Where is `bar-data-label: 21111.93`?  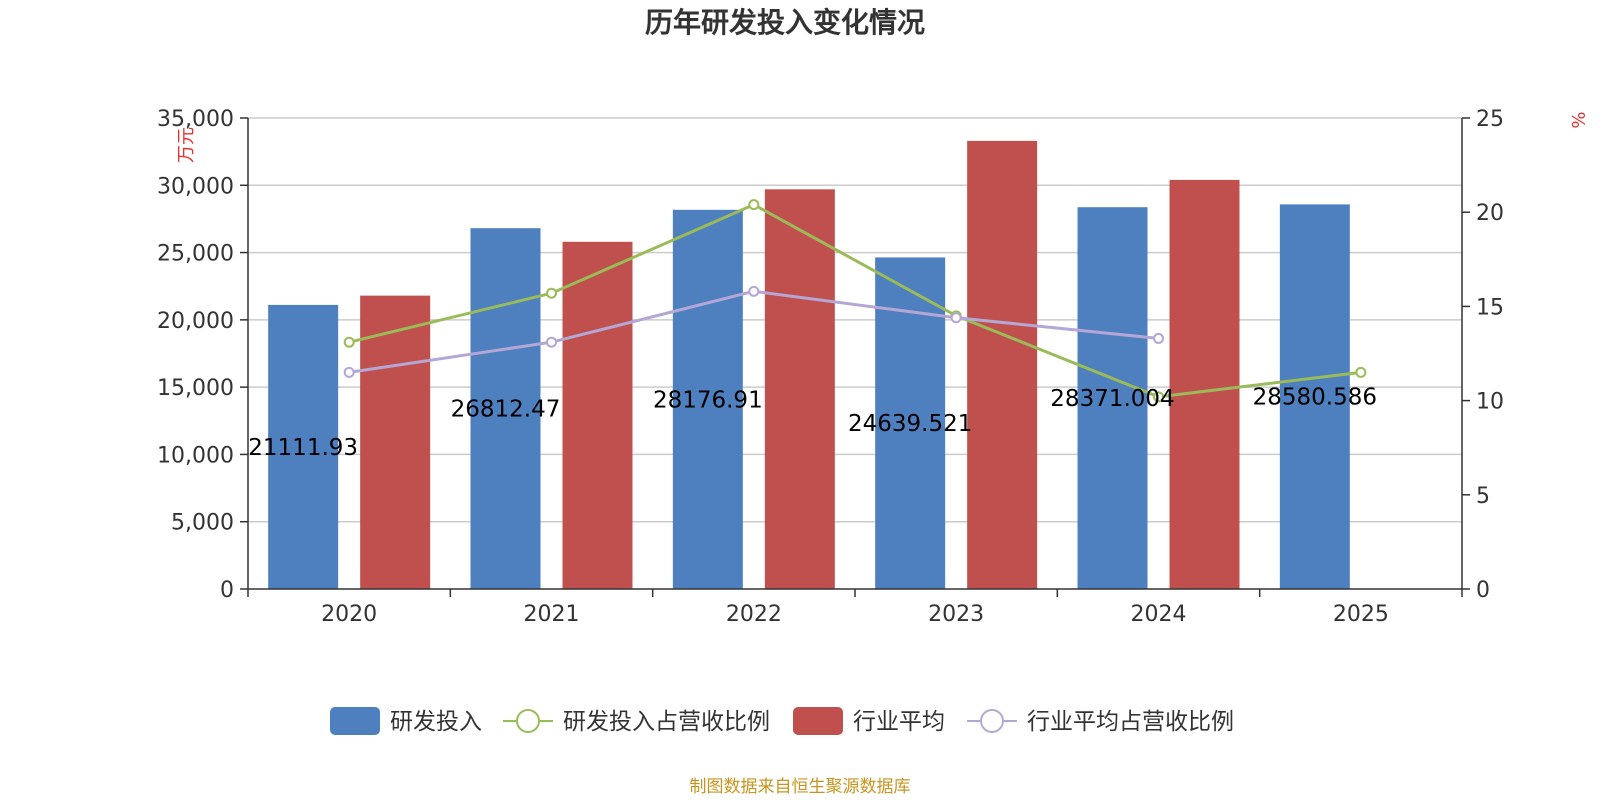 bar-data-label: 21111.93 is located at coordinates (303, 448).